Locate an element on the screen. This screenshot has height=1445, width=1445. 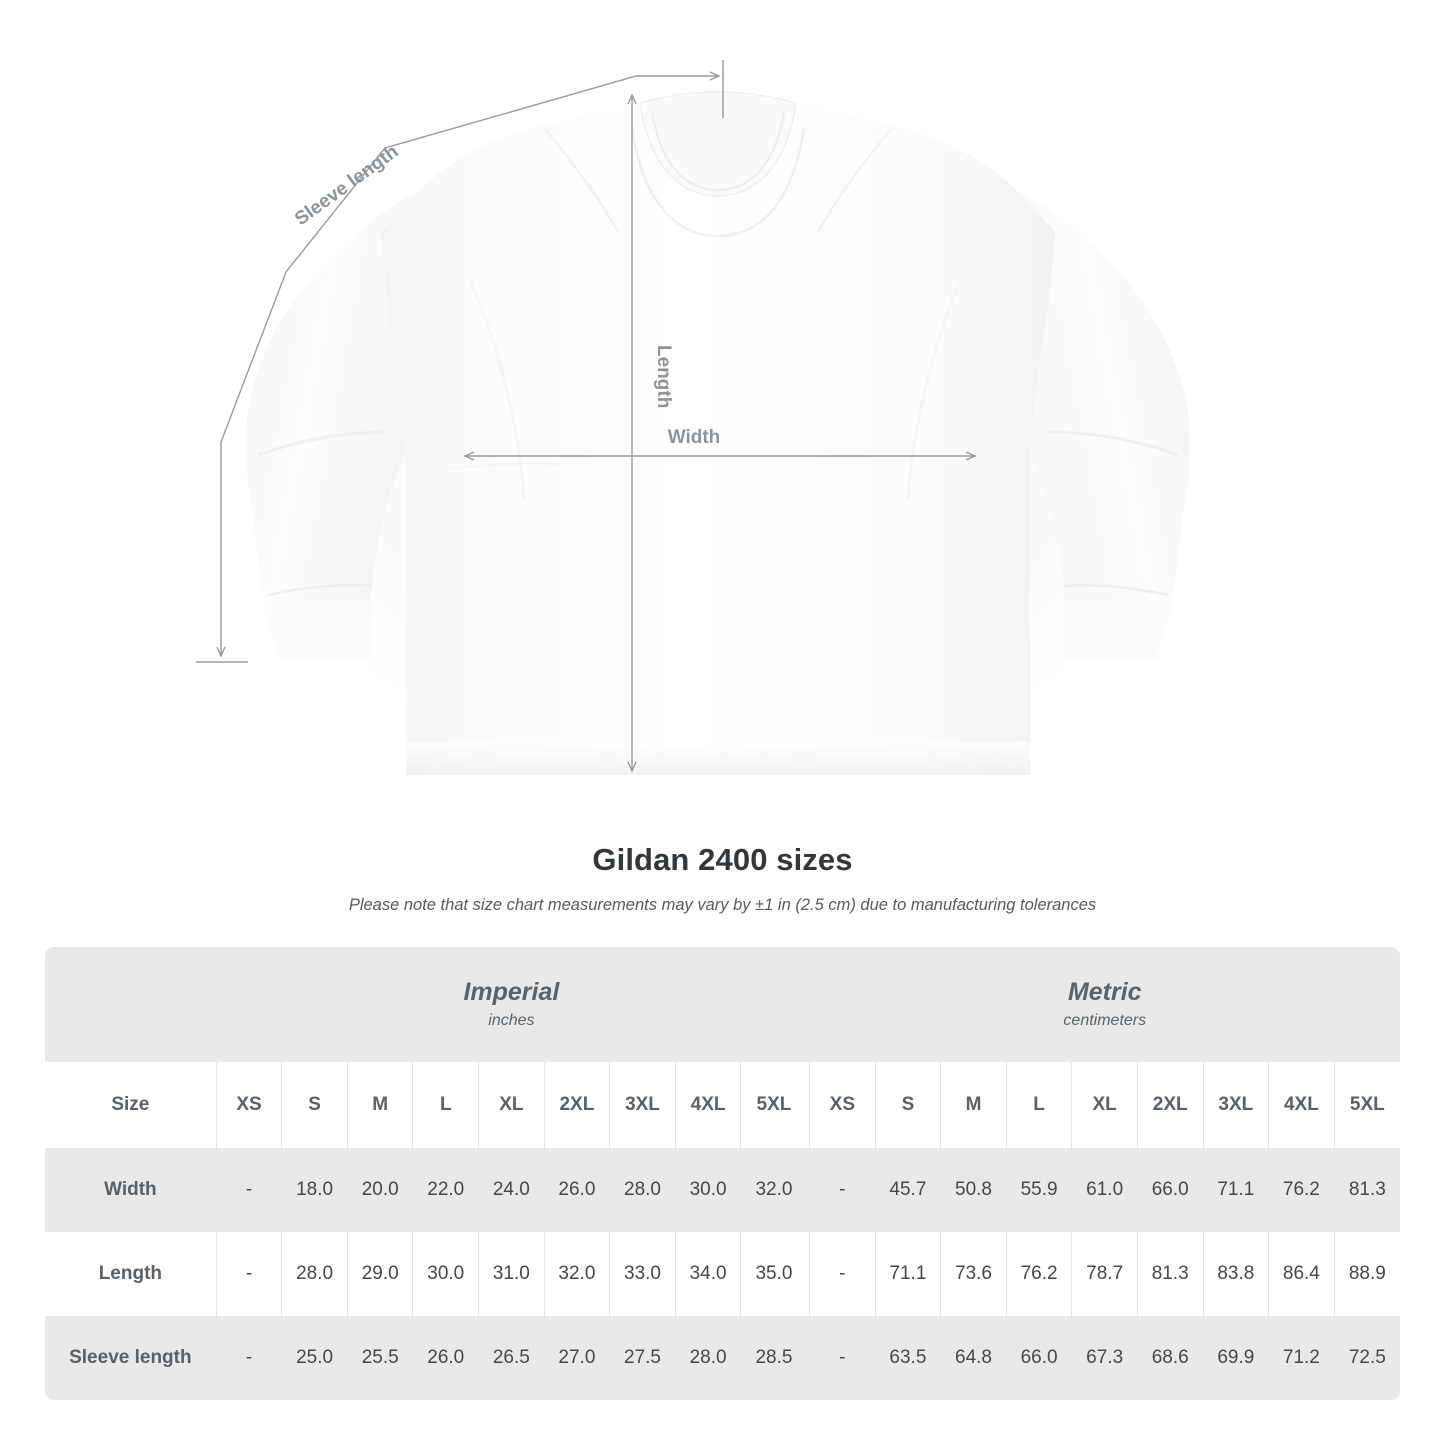
cell-length-imp-2xl: 32.0 is located at coordinates (576, 1274).